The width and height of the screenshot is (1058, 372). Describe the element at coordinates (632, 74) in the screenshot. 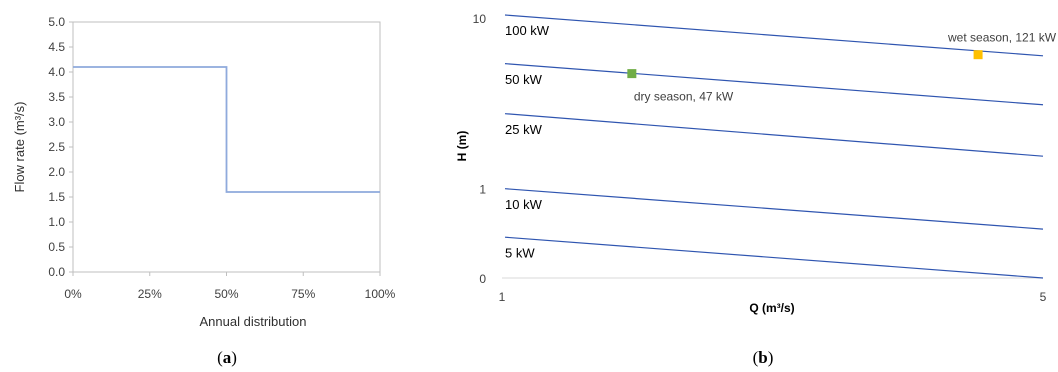

I see `chart-b-point-dry` at that location.